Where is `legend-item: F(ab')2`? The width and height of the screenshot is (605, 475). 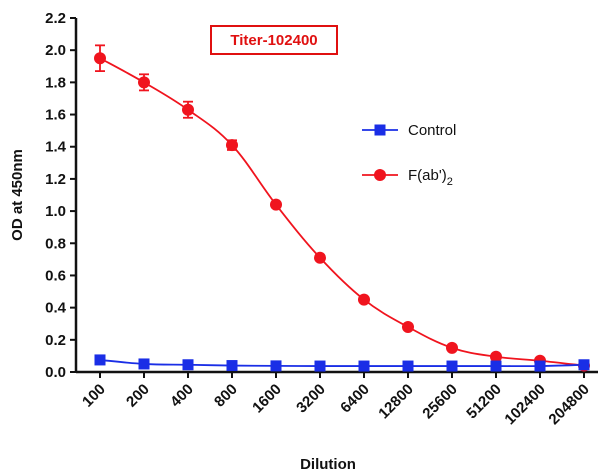 legend-item: F(ab')2 is located at coordinates (407, 177).